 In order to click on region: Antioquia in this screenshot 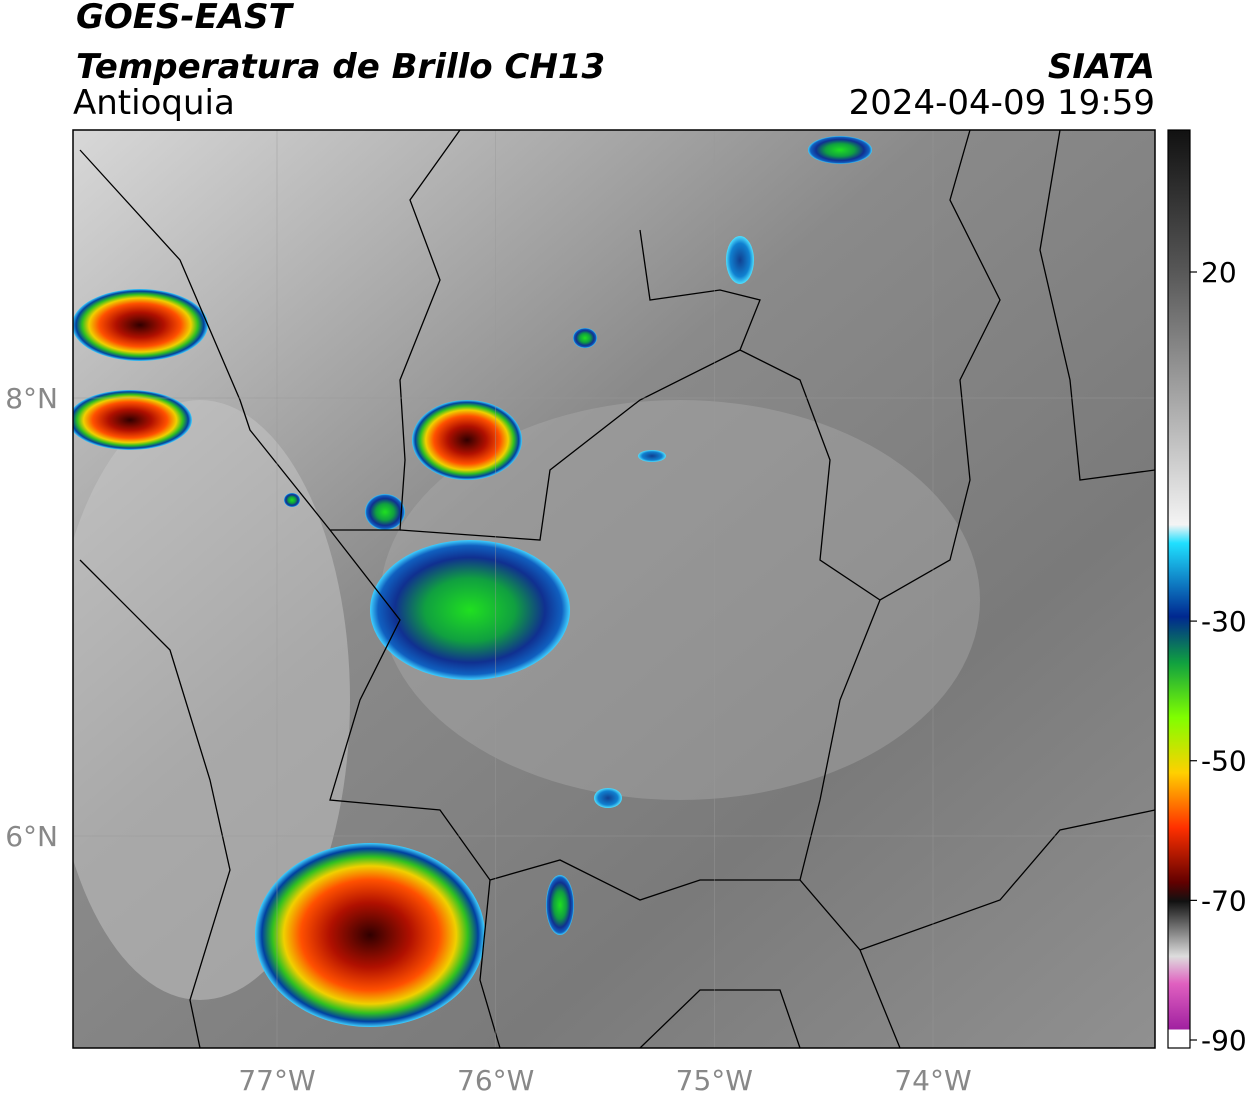, I will do `click(154, 103)`.